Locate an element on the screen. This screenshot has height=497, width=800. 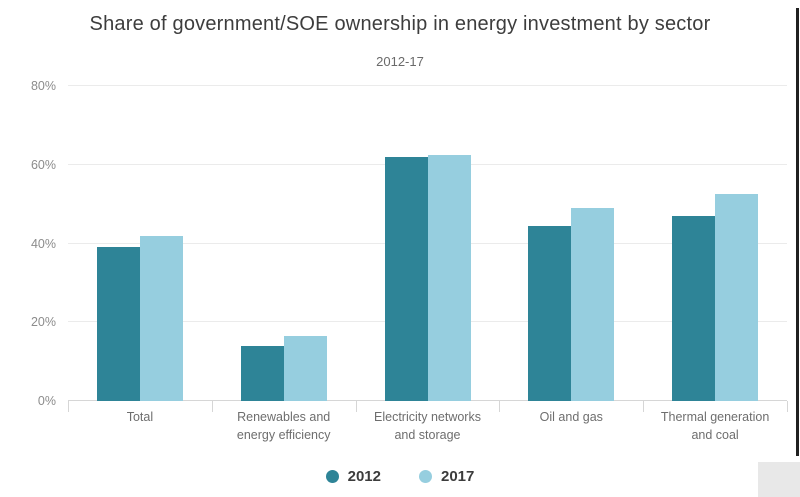
legend-item-2017: 2017 is located at coordinates (446, 476).